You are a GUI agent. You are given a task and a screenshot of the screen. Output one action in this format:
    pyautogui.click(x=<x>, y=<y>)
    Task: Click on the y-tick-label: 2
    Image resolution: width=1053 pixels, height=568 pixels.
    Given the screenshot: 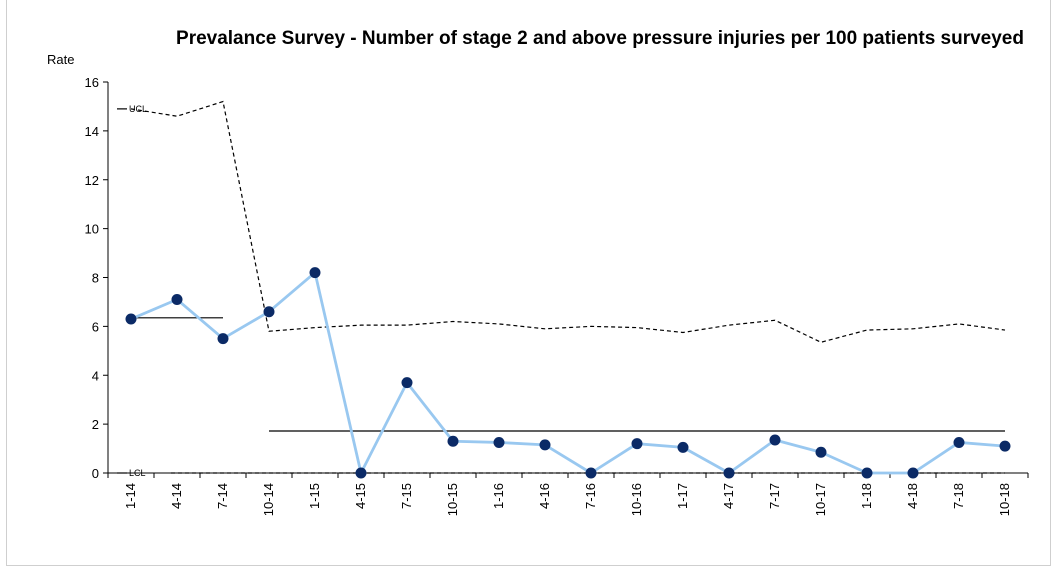 What is the action you would take?
    pyautogui.click(x=95, y=424)
    